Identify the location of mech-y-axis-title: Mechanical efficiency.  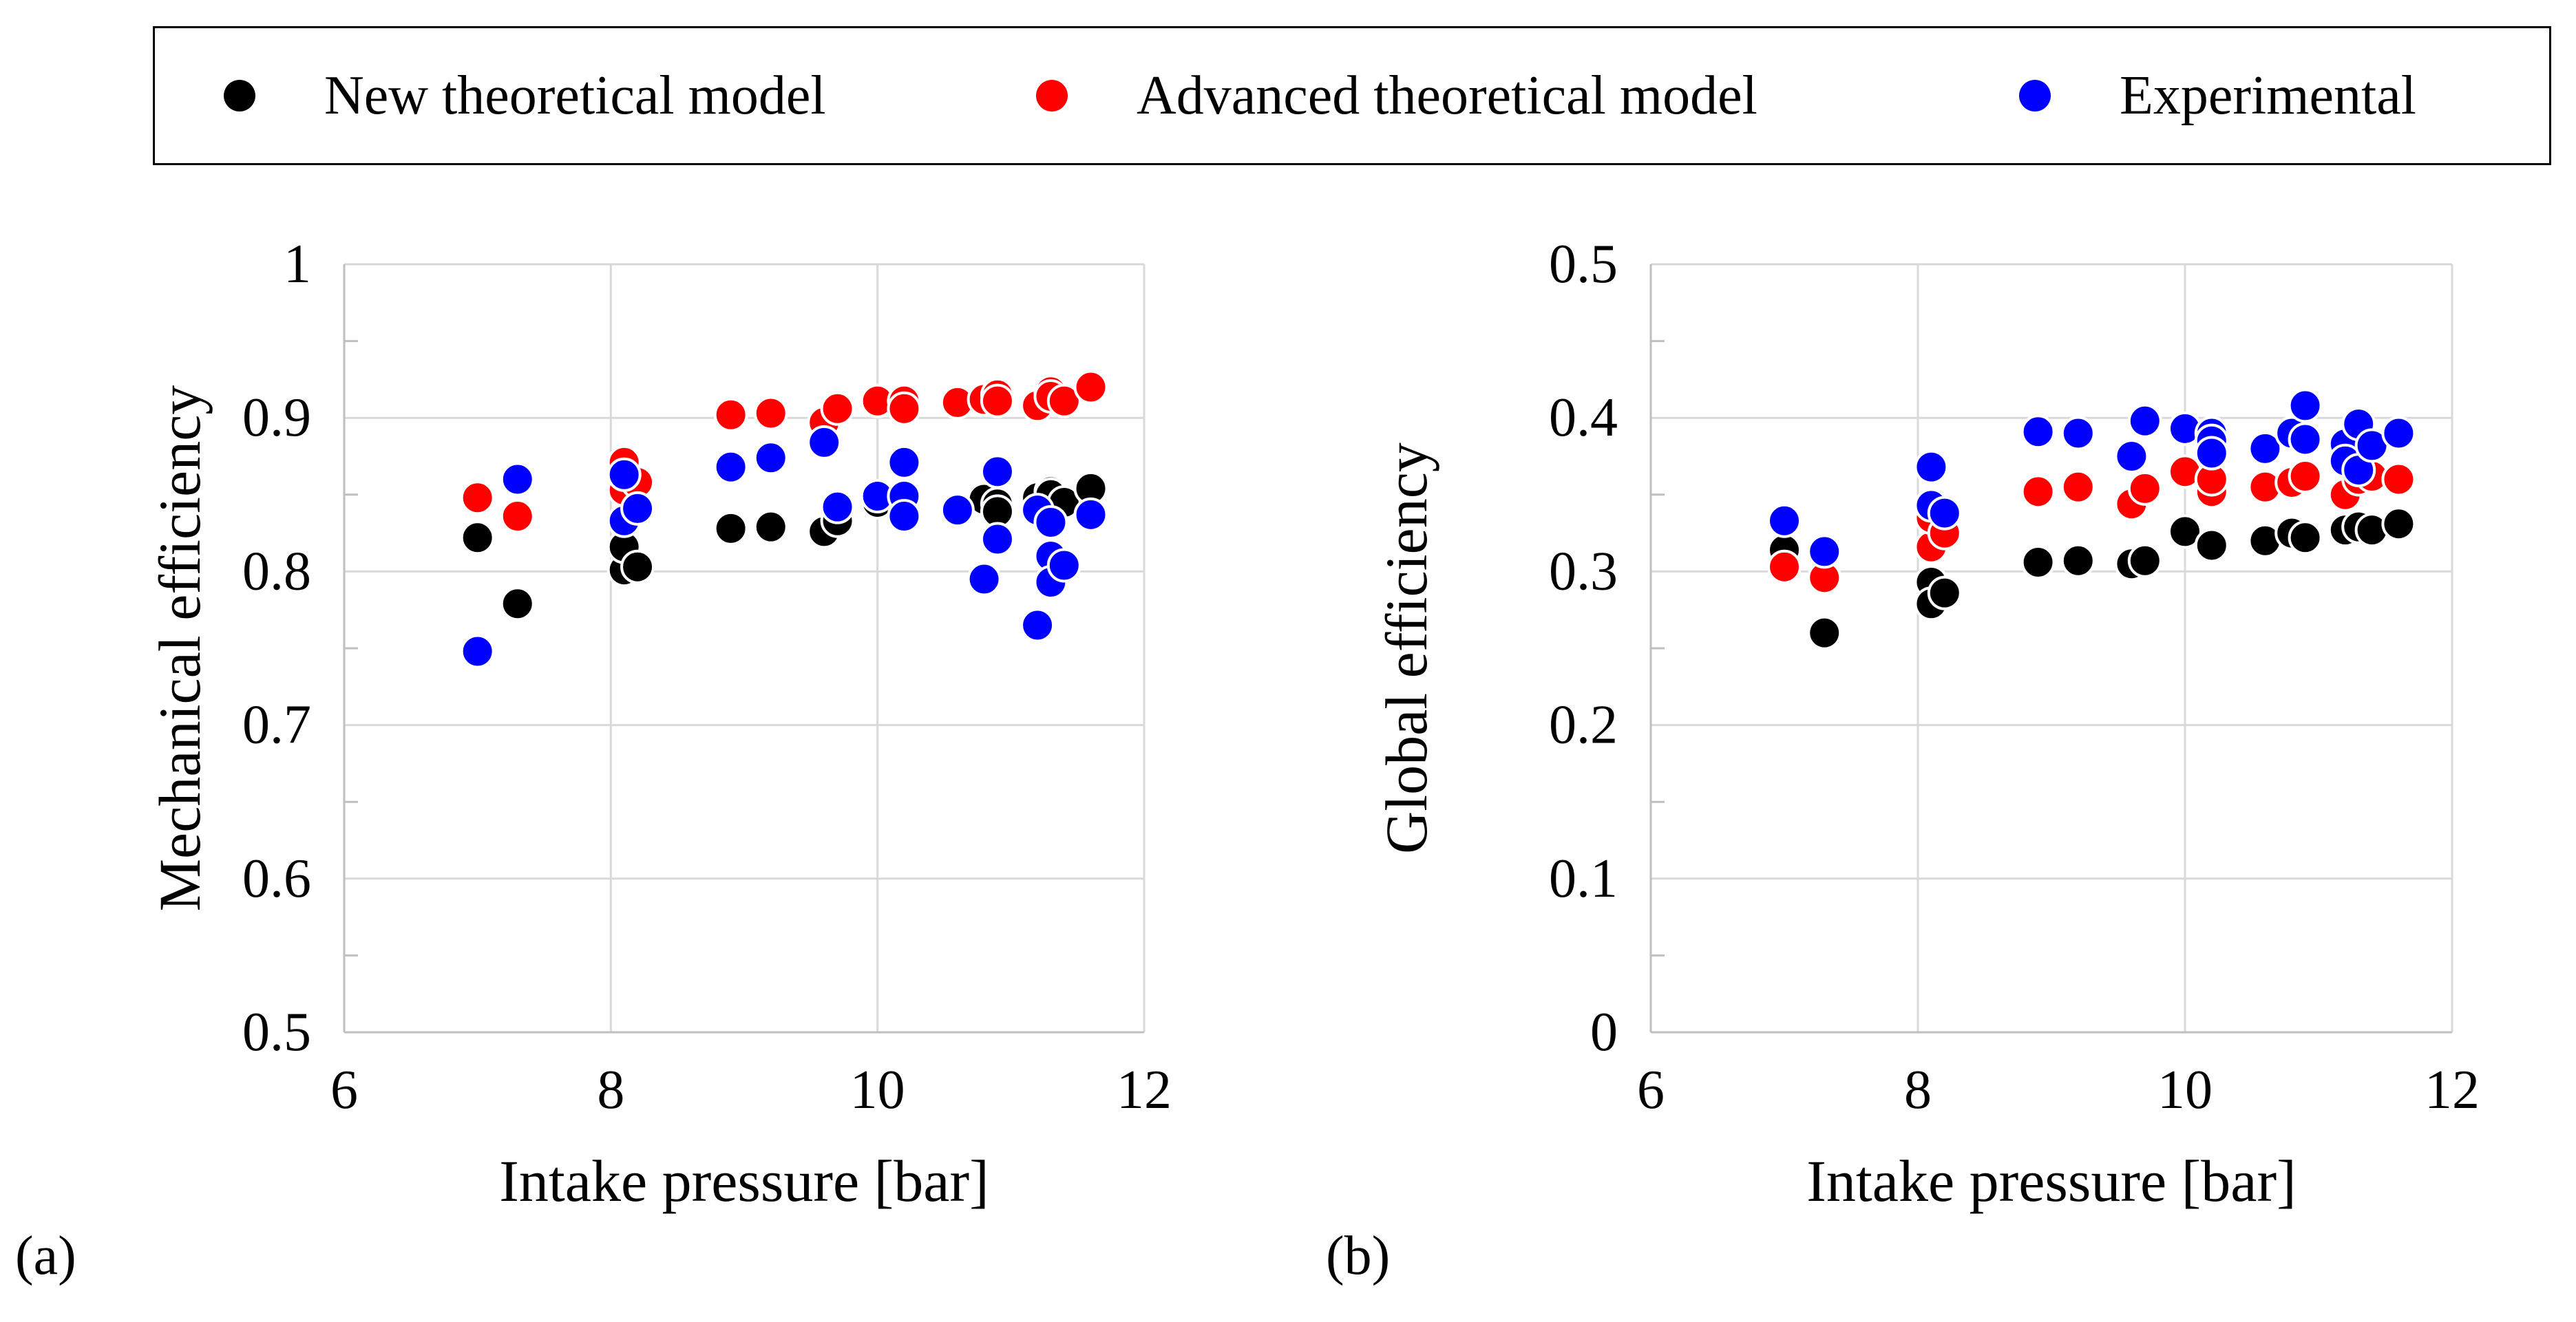
(180, 648).